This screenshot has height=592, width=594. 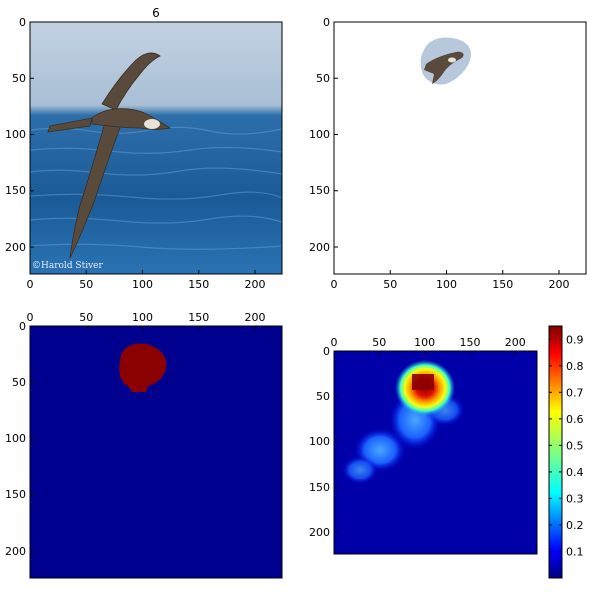 I want to click on colorbar-tick-label: 0.8, so click(x=575, y=366).